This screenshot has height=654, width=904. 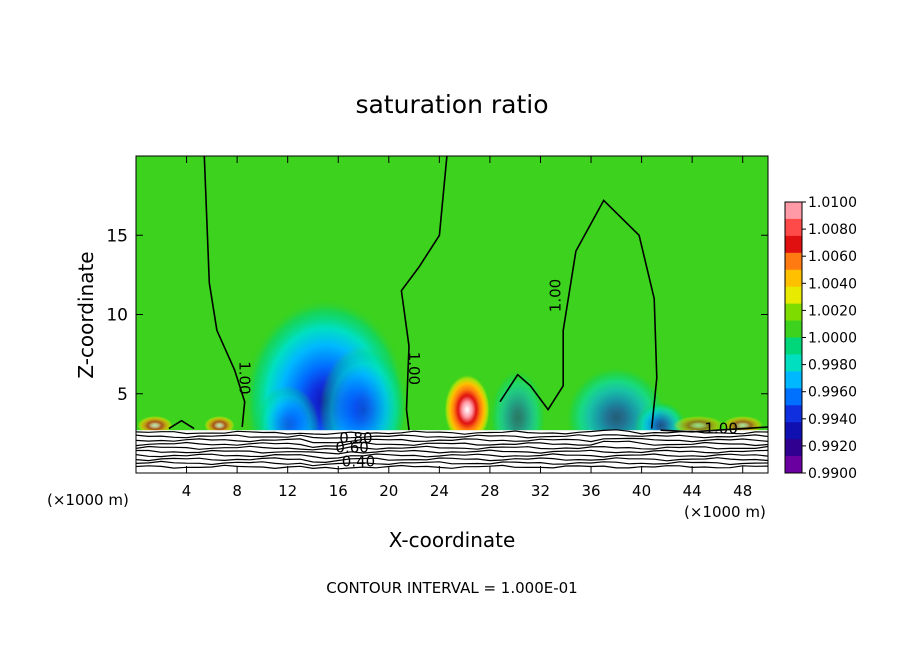 What do you see at coordinates (832, 393) in the screenshot?
I see `colorbar-label: 0.9960` at bounding box center [832, 393].